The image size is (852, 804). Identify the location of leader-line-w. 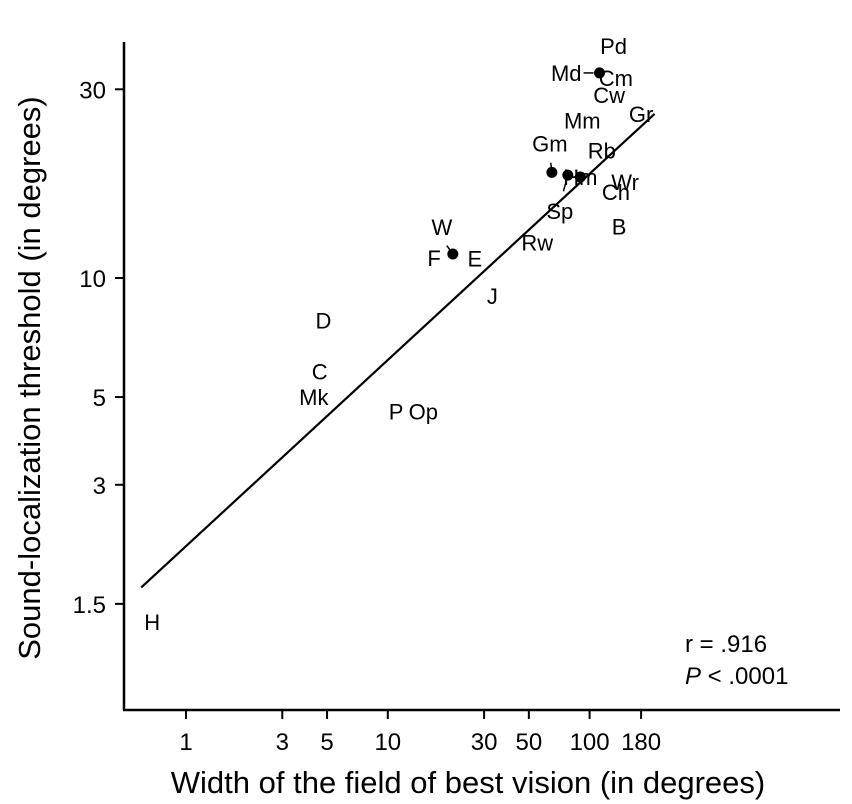
(450, 250).